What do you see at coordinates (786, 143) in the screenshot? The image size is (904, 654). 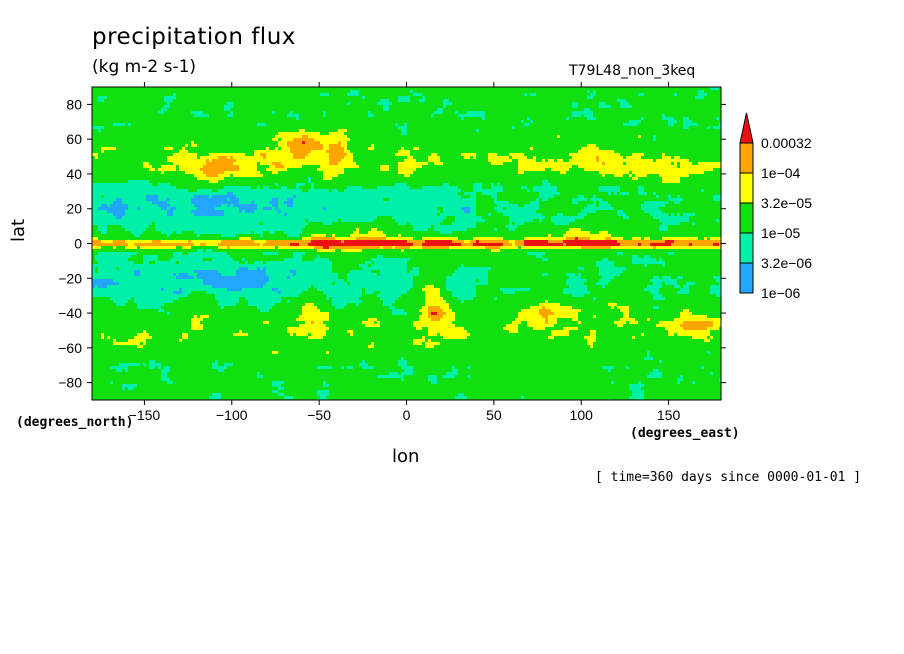 I see `colorbar-label: 0.00032` at bounding box center [786, 143].